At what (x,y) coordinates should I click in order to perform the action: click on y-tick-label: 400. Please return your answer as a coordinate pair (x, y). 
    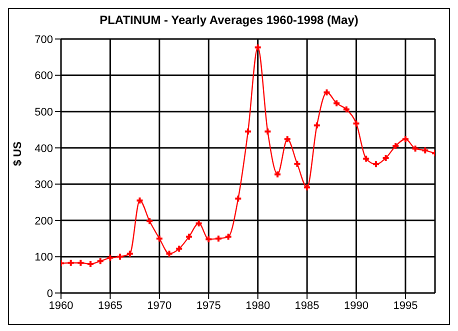
    Looking at the image, I should click on (43, 148).